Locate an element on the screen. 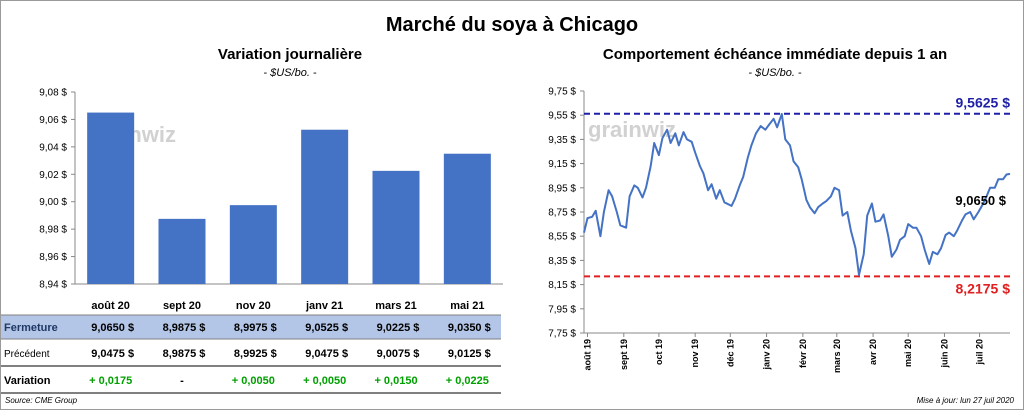 The image size is (1024, 410). line-x-tick-label: août 19 is located at coordinates (588, 355).